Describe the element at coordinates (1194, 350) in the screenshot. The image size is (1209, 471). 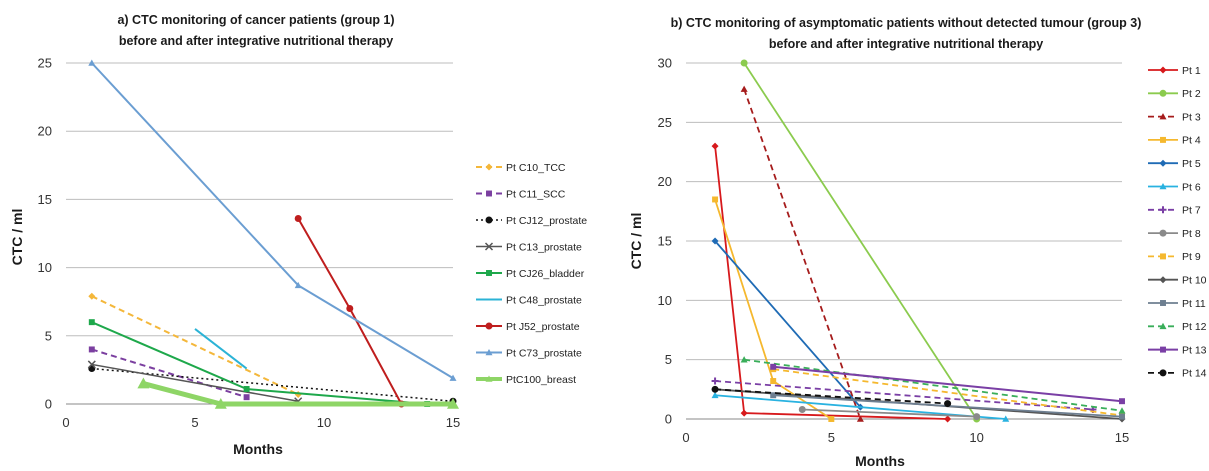
I see `chart-b-legend-label: Pt 13` at that location.